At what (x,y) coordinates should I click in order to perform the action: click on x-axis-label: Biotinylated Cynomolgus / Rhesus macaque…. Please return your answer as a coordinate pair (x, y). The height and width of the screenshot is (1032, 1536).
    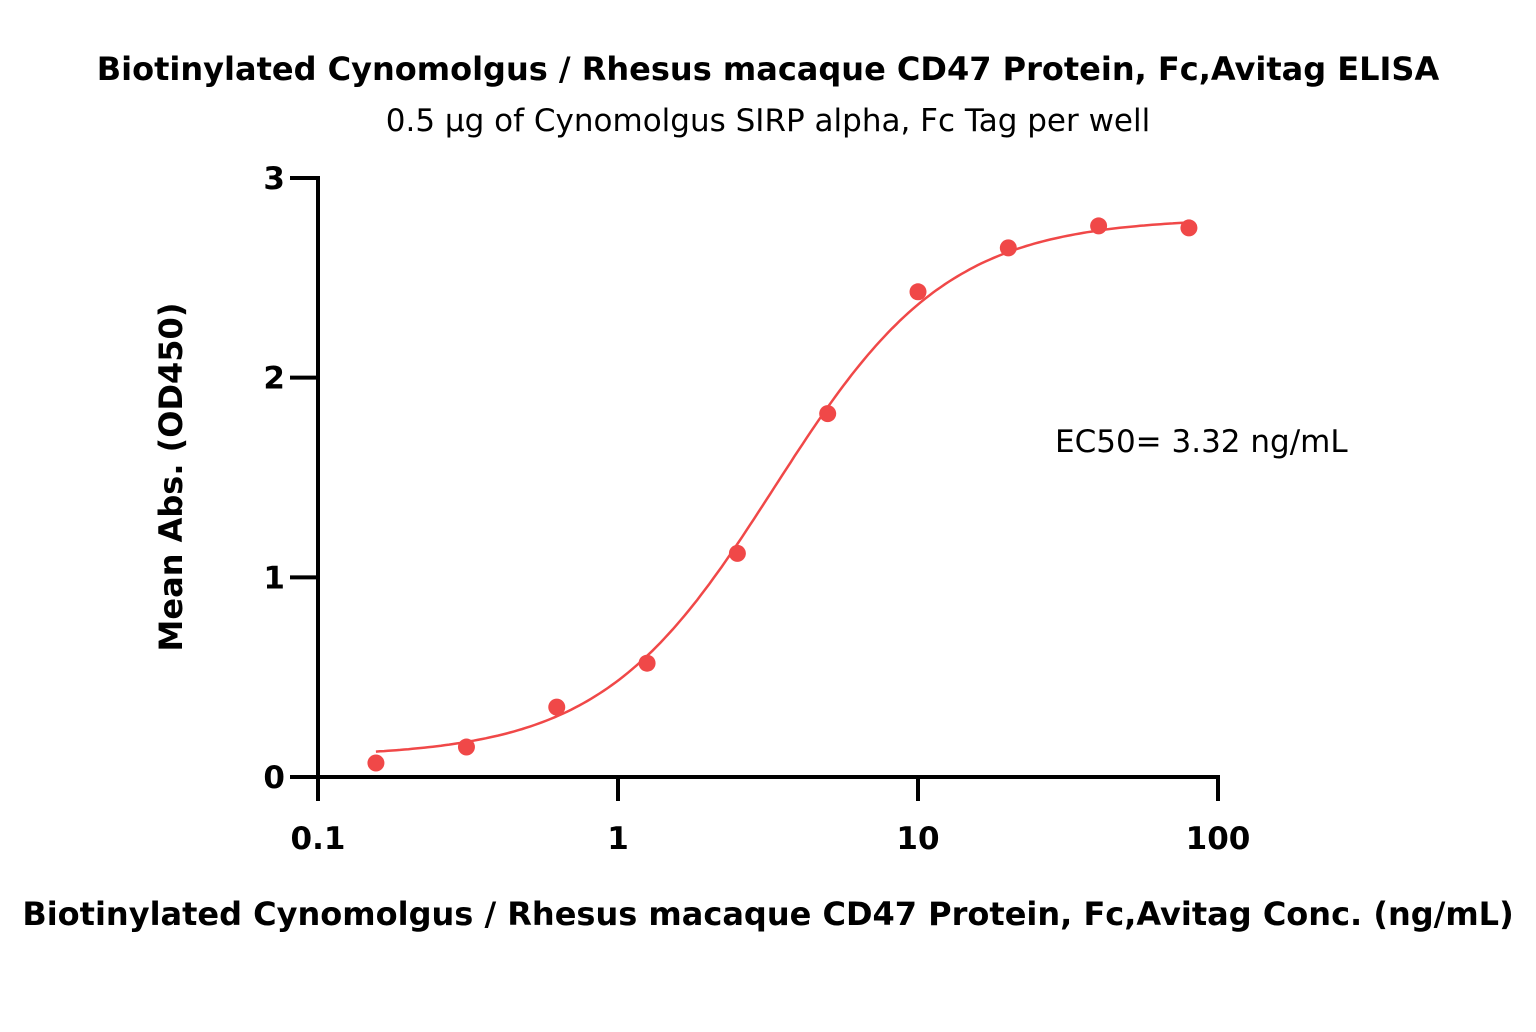
    Looking at the image, I should click on (767, 914).